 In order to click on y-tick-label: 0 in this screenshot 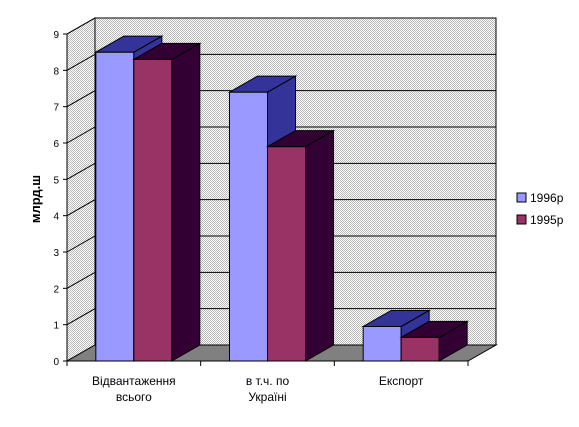, I will do `click(56, 362)`.